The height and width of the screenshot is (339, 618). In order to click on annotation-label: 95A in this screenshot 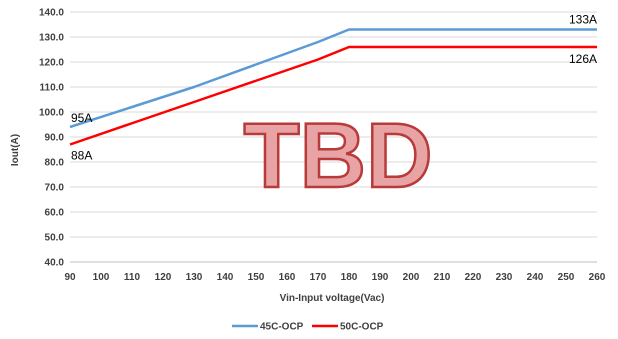, I will do `click(81, 118)`.